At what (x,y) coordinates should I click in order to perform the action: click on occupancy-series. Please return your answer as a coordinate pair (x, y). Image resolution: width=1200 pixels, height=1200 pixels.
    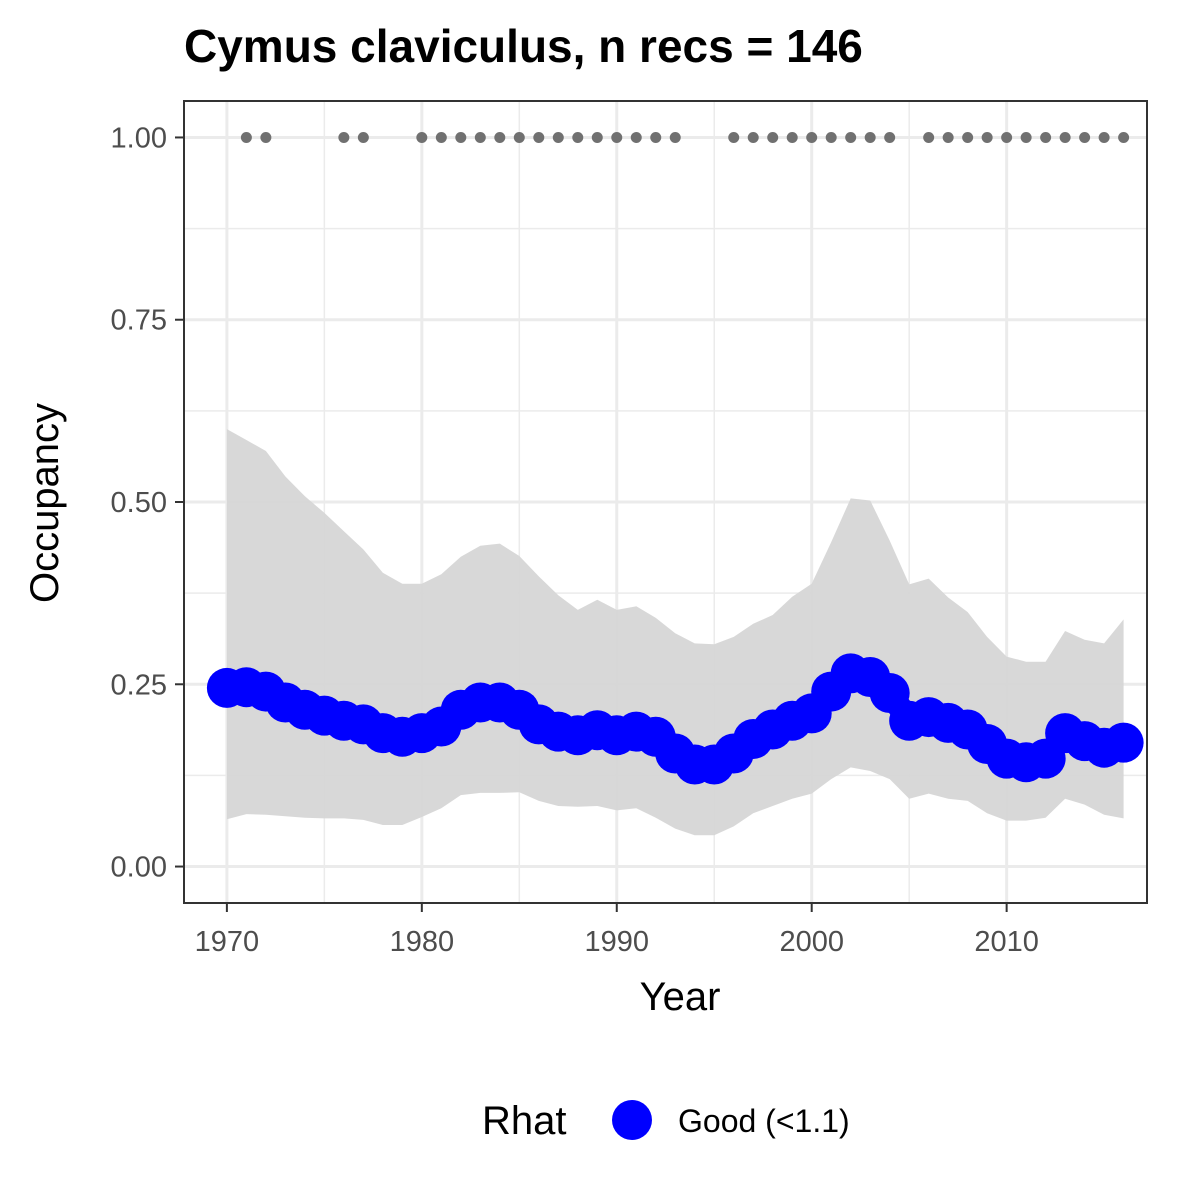
    Looking at the image, I should click on (675, 719).